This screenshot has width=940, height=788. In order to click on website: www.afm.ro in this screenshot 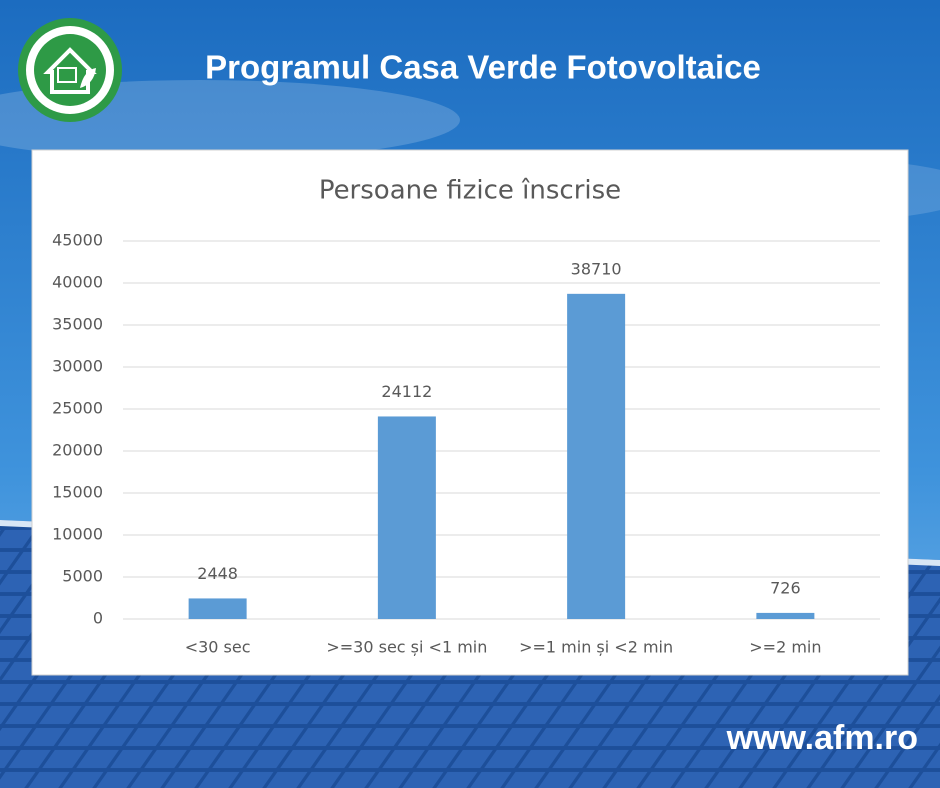, I will do `click(822, 738)`.